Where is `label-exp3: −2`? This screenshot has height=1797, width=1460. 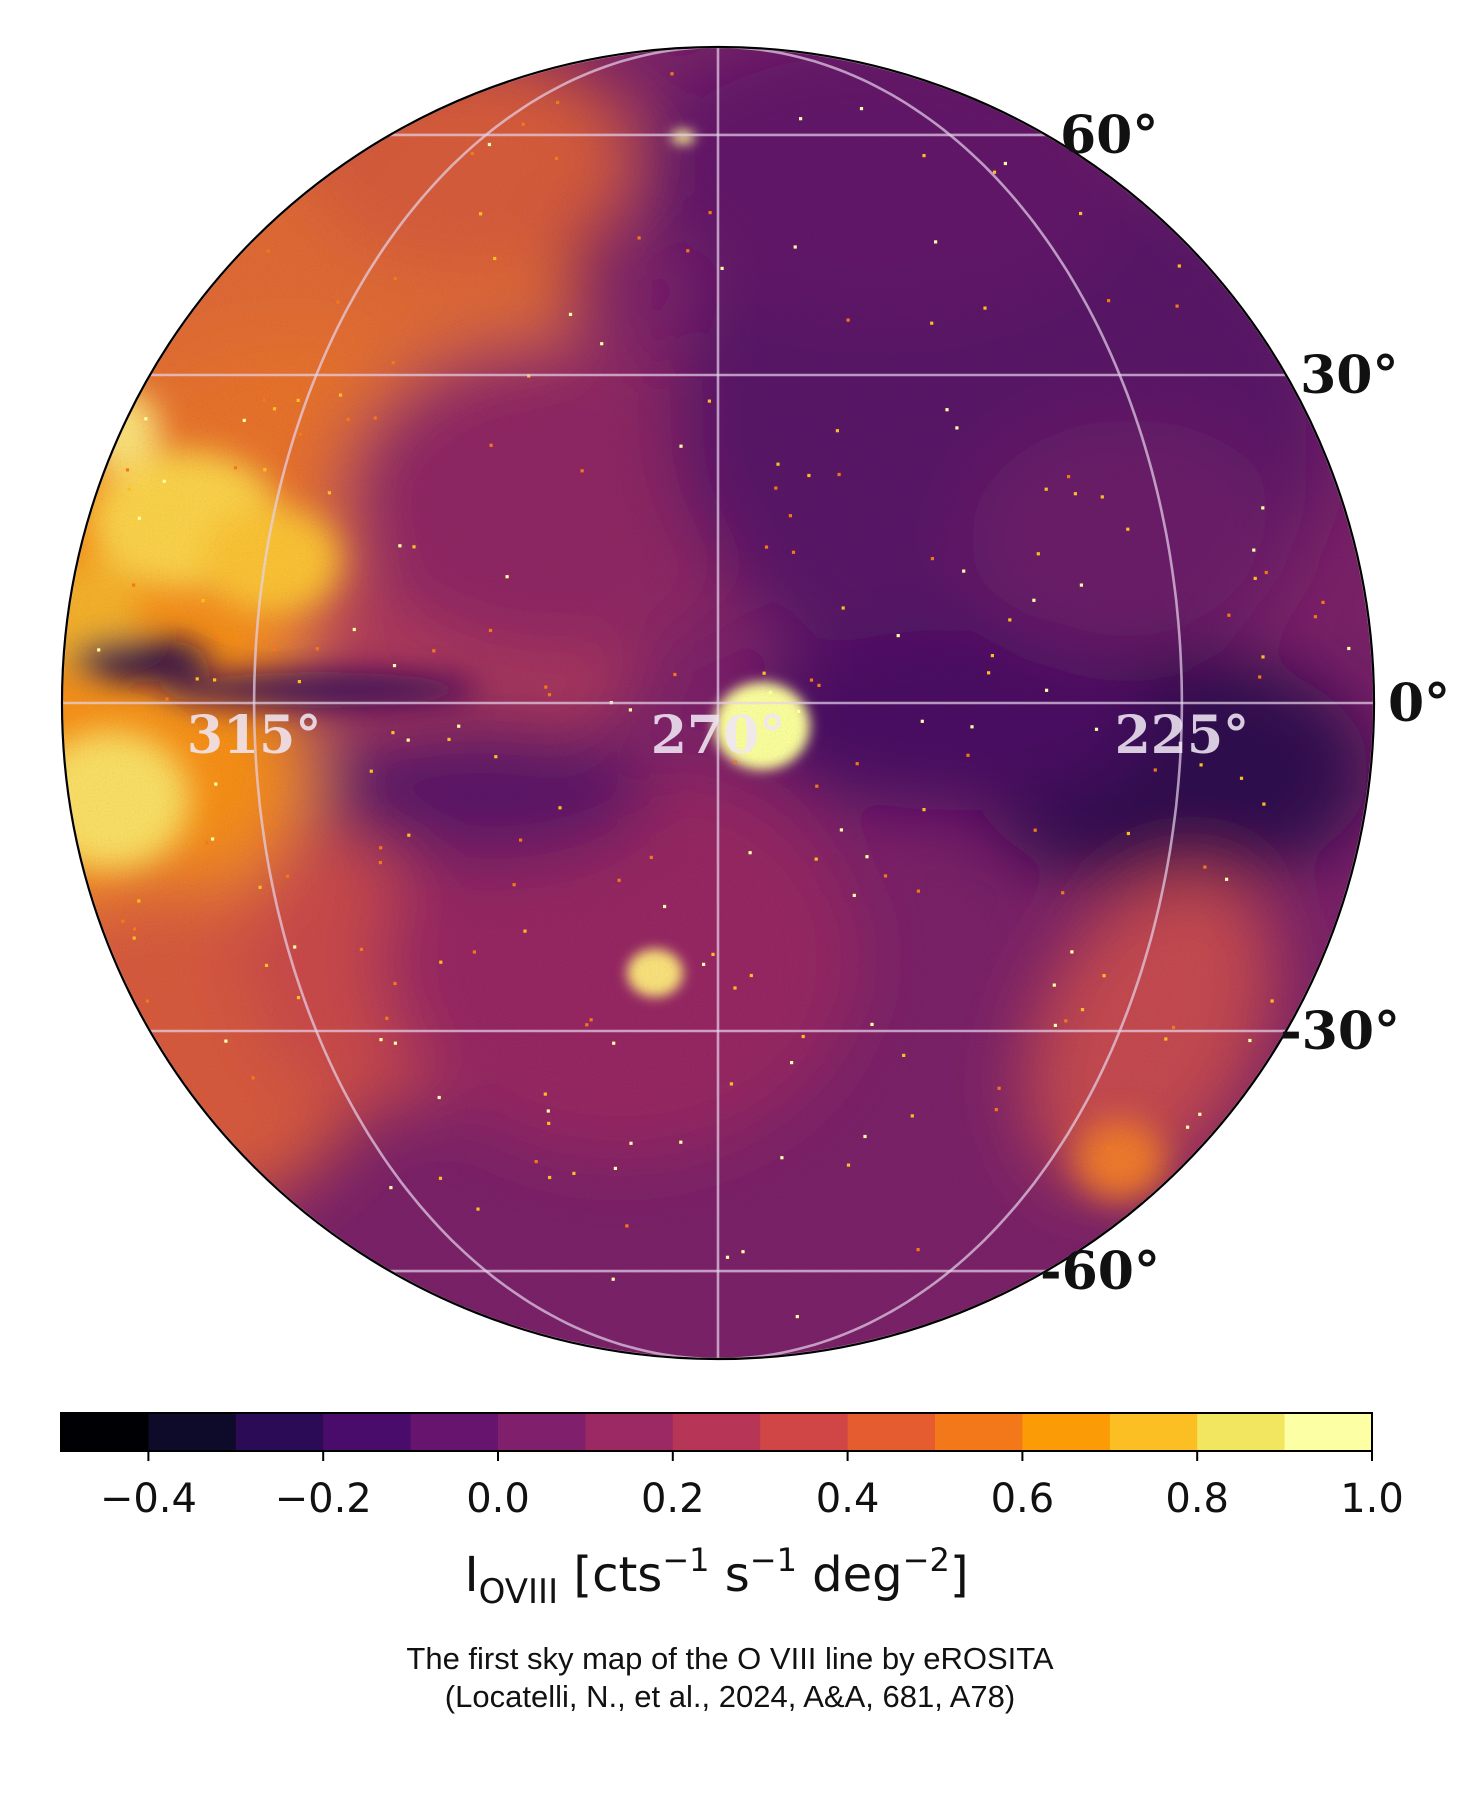
label-exp3: −2 is located at coordinates (926, 1560).